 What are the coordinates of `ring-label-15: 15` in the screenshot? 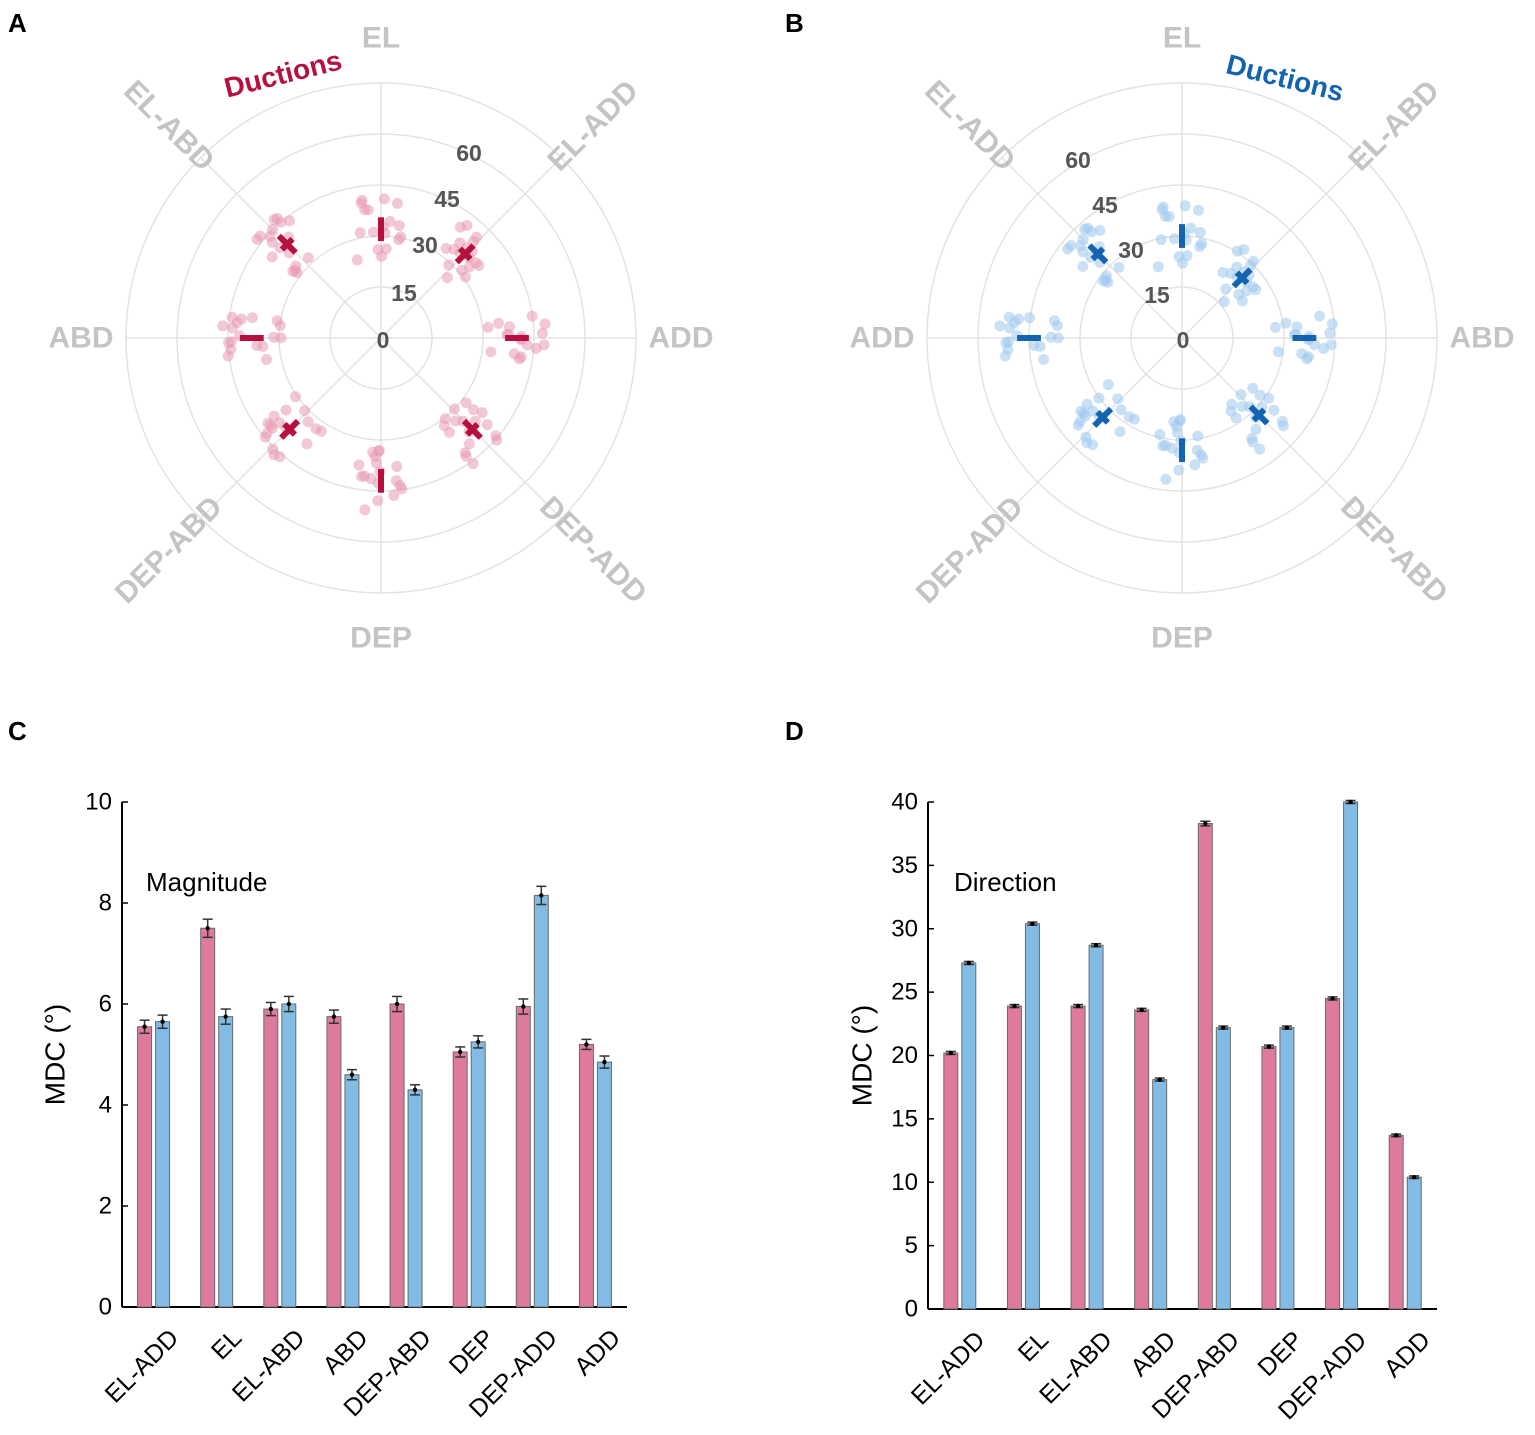 It's located at (404, 293).